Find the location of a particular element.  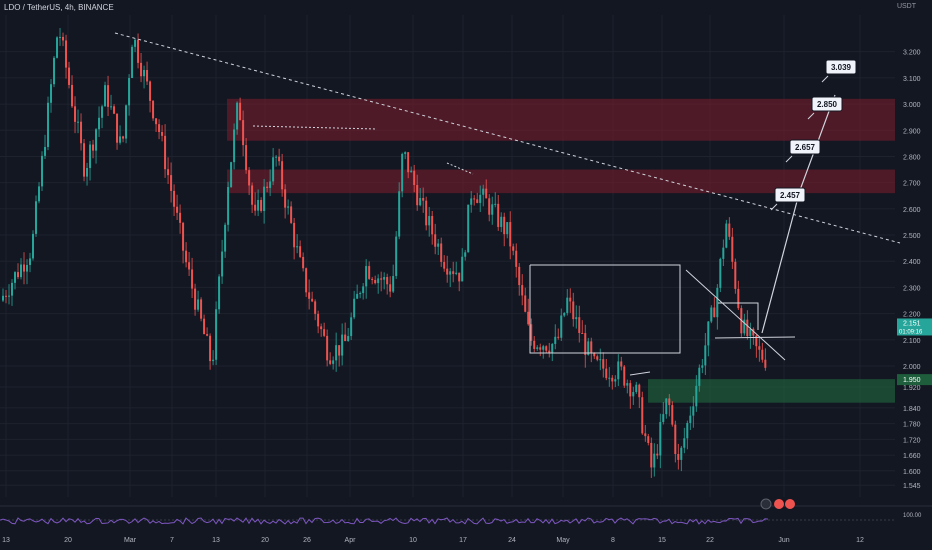

y-tick-label: 2.900 is located at coordinates (912, 131).